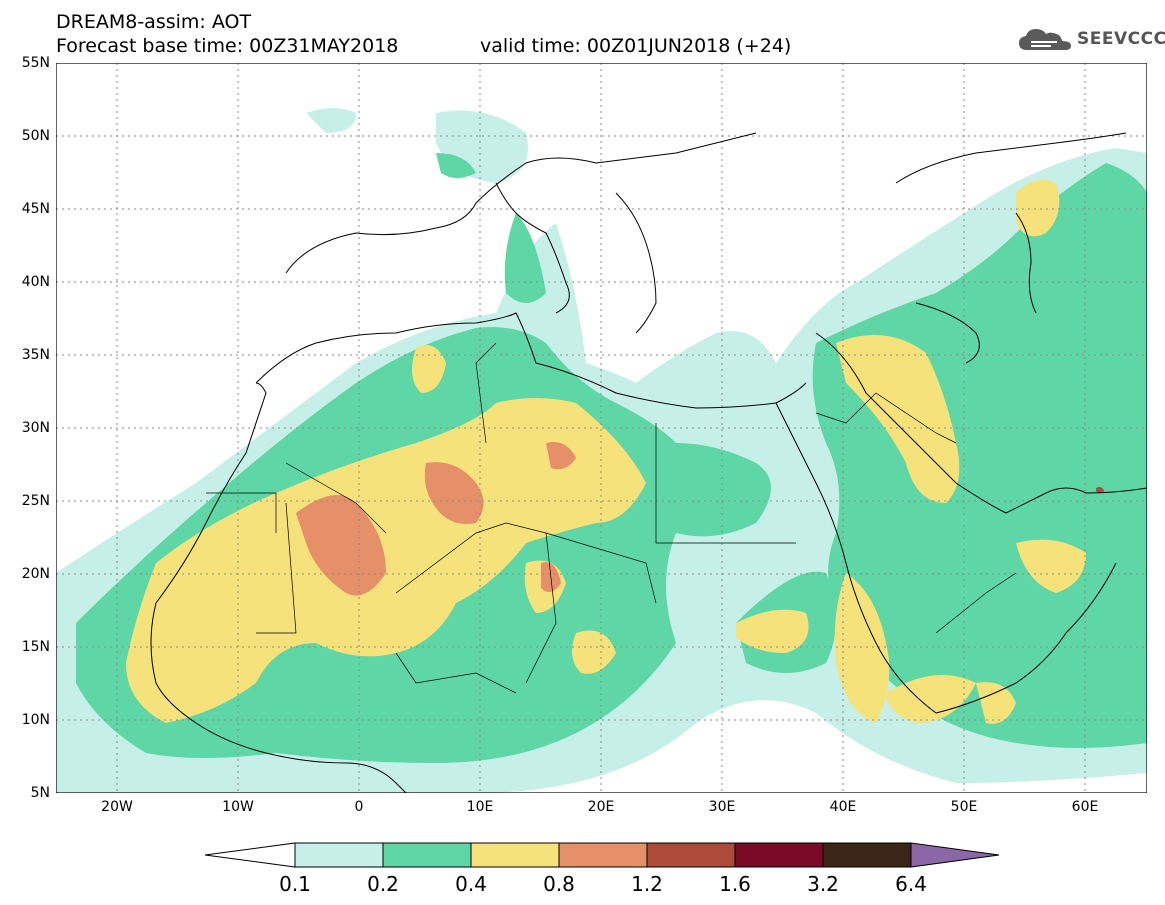 Image resolution: width=1165 pixels, height=905 pixels. What do you see at coordinates (735, 884) in the screenshot?
I see `colorbar-label: 1.6` at bounding box center [735, 884].